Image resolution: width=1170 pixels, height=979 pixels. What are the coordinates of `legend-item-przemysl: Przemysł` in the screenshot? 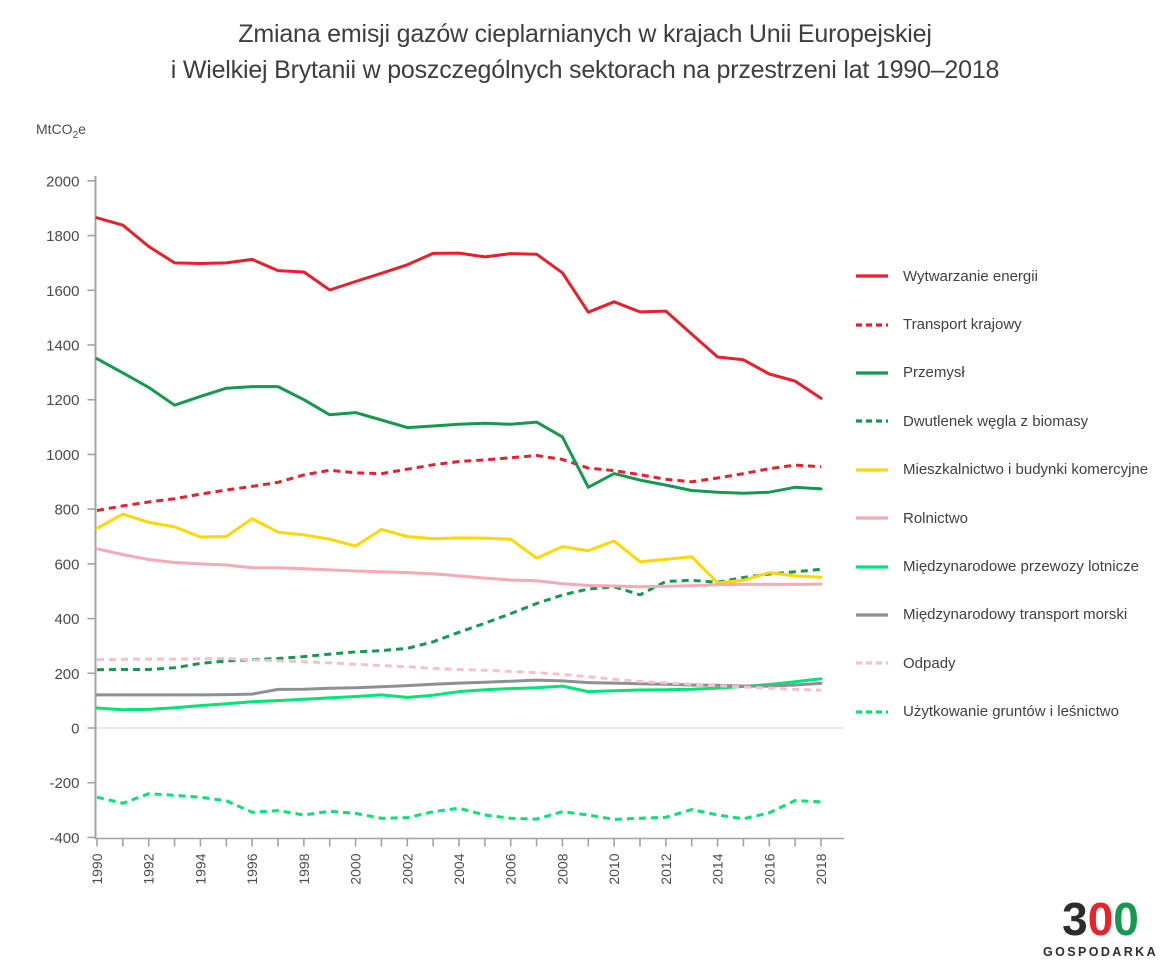 It's located at (1011, 373).